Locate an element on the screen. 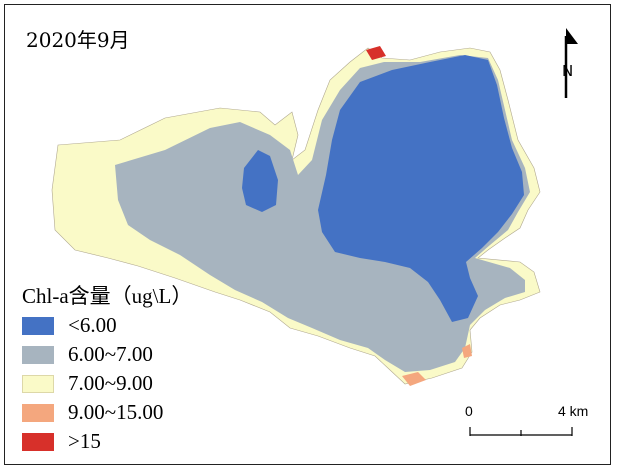 This screenshot has width=617, height=471. legend-item: <6.00 is located at coordinates (92, 325).